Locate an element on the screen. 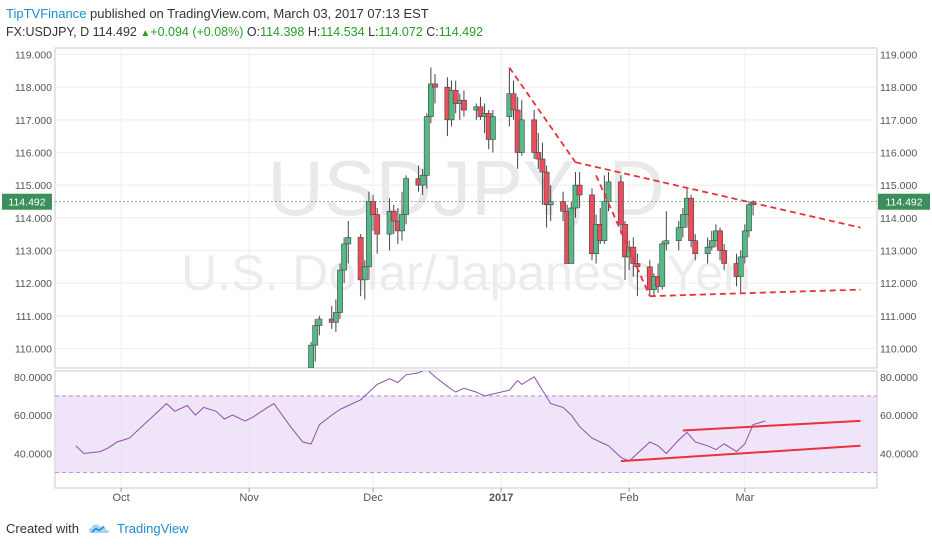 The height and width of the screenshot is (550, 932). rsi-band is located at coordinates (466, 434).